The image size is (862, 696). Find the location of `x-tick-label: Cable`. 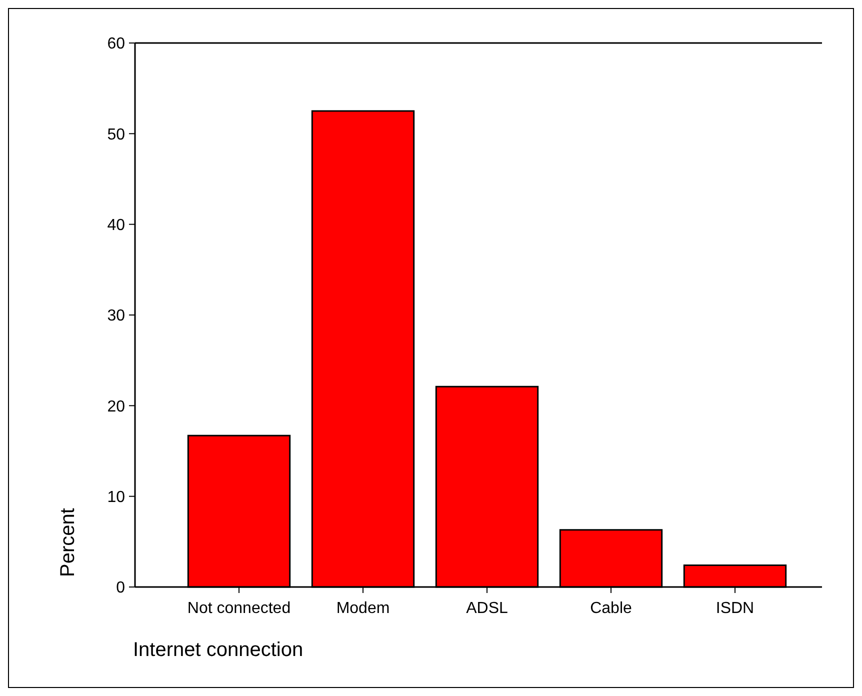

x-tick-label: Cable is located at coordinates (611, 608).